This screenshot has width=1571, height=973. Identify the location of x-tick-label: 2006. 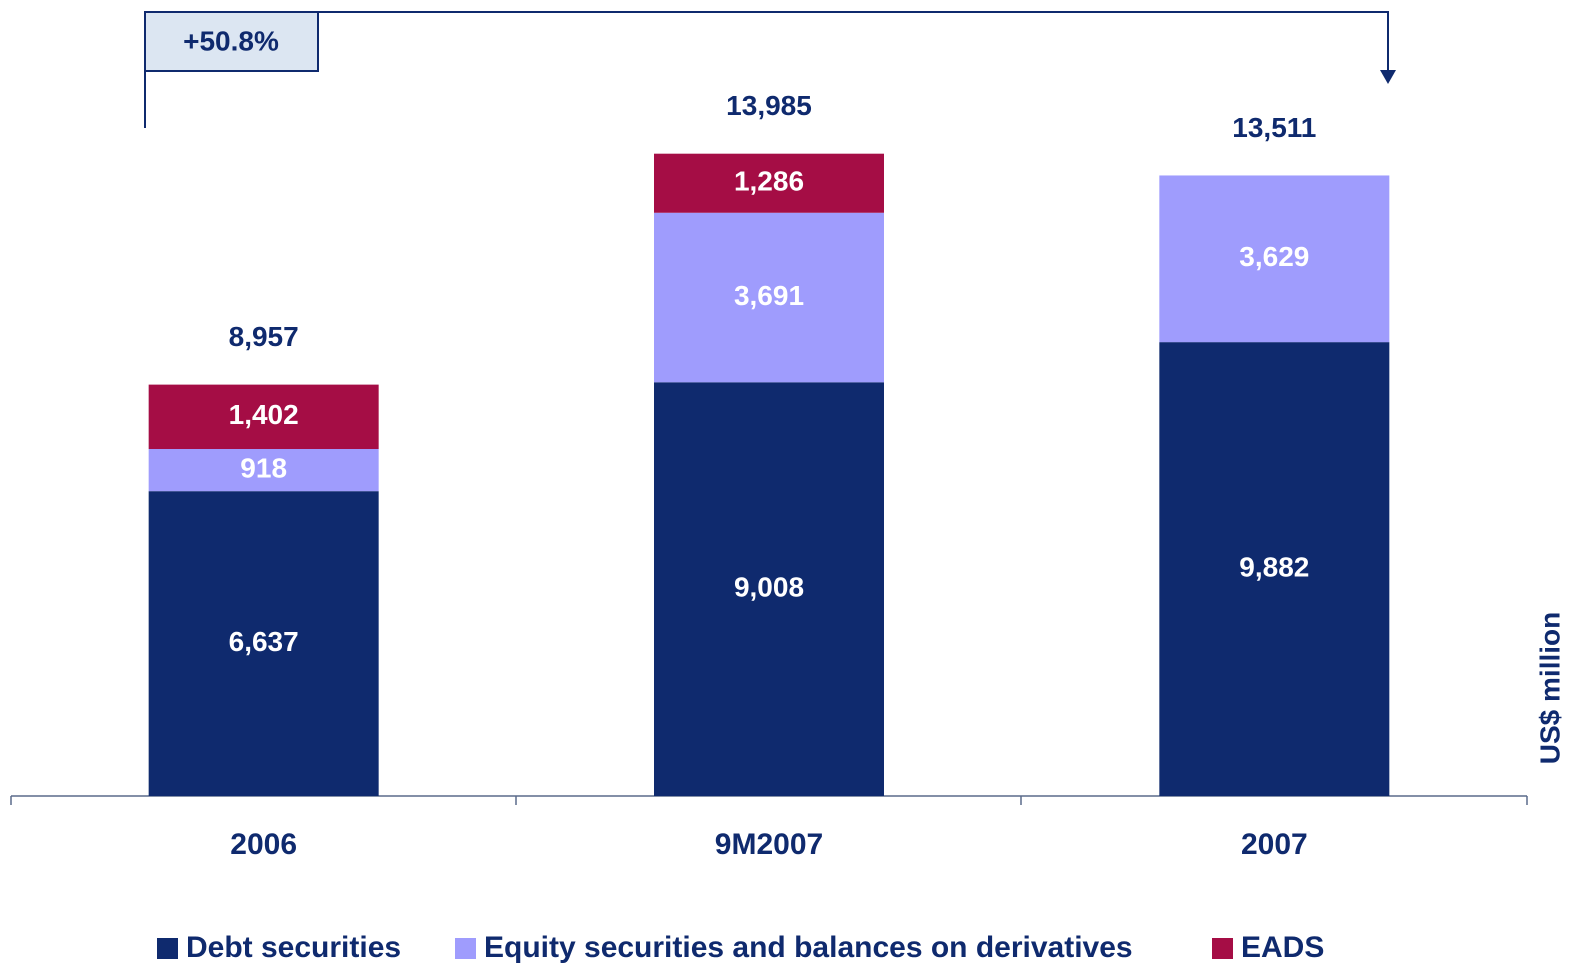
(263, 844).